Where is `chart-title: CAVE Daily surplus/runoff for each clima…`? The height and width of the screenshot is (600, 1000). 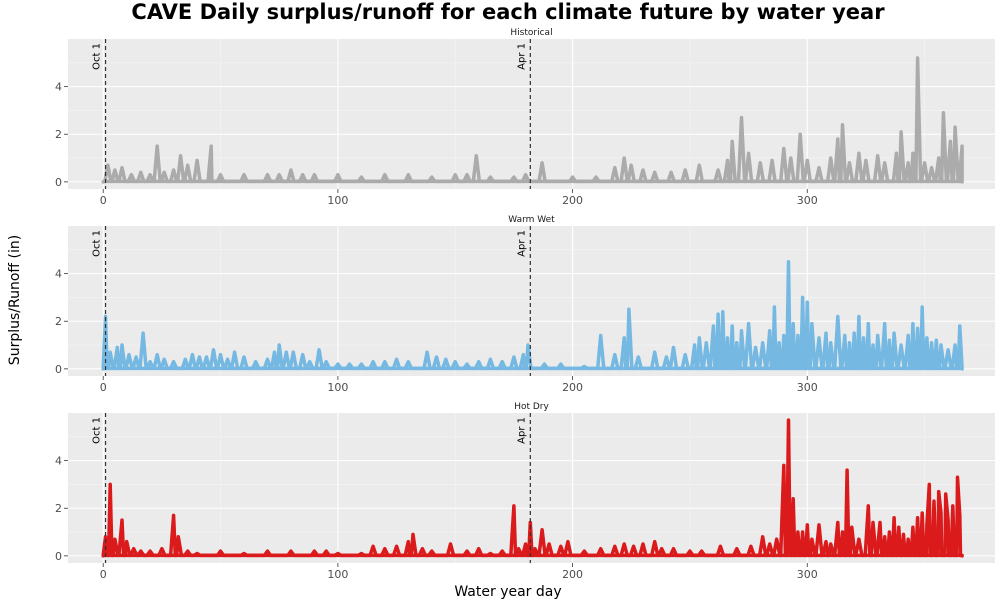
chart-title: CAVE Daily surplus/runoff for each clima… is located at coordinates (508, 12).